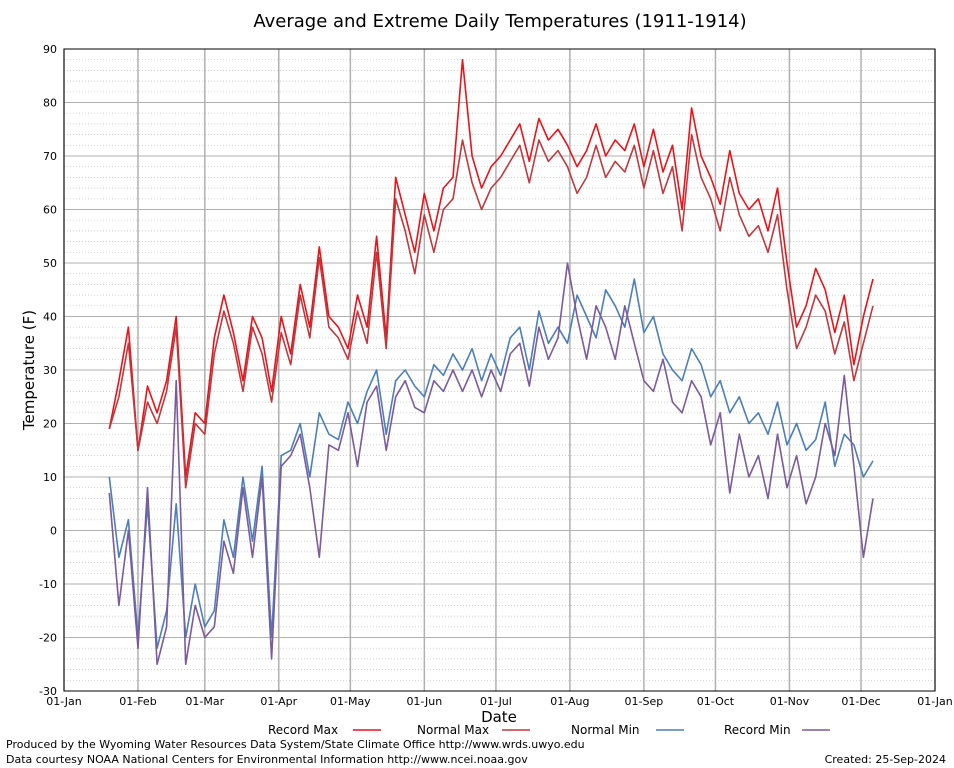 The height and width of the screenshot is (768, 954). What do you see at coordinates (885, 759) in the screenshot?
I see `created-date: Created: 25-Sep-2024` at bounding box center [885, 759].